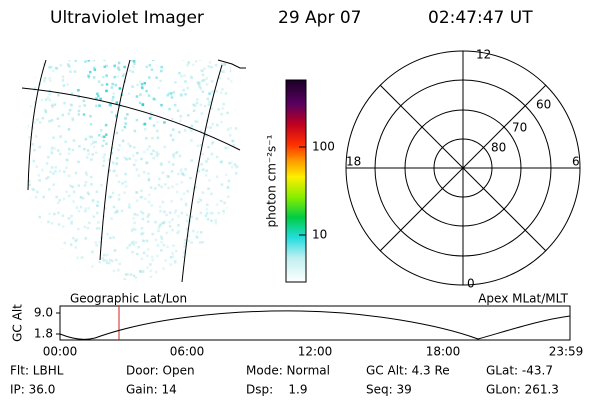  What do you see at coordinates (483, 55) in the screenshot?
I see `polar-label: 12` at bounding box center [483, 55].